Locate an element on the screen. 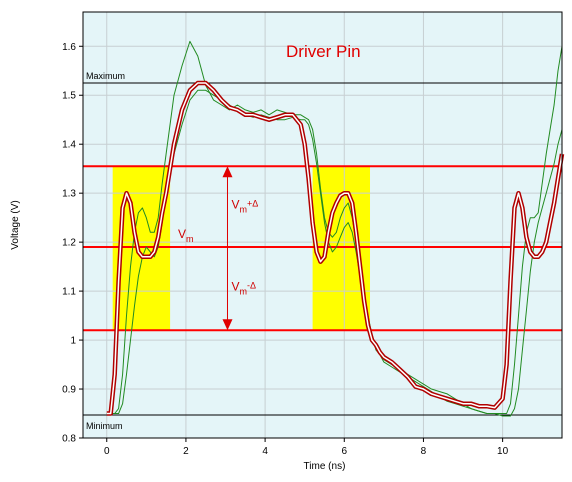 The image size is (572, 482). y-tick-label: 1.4 is located at coordinates (69, 145).